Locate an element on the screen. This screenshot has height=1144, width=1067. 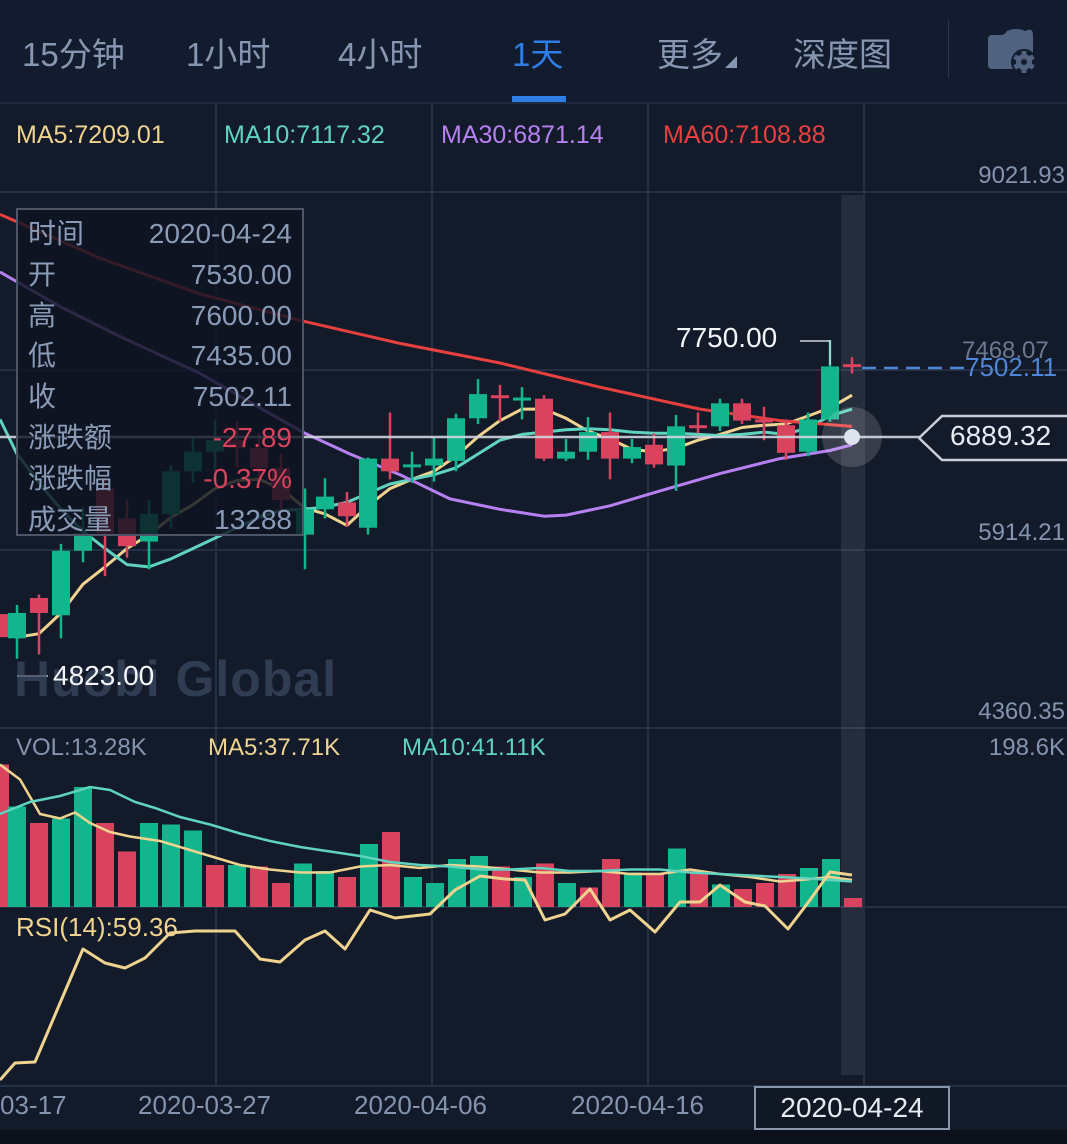
bottom-strip is located at coordinates (533, 1137).